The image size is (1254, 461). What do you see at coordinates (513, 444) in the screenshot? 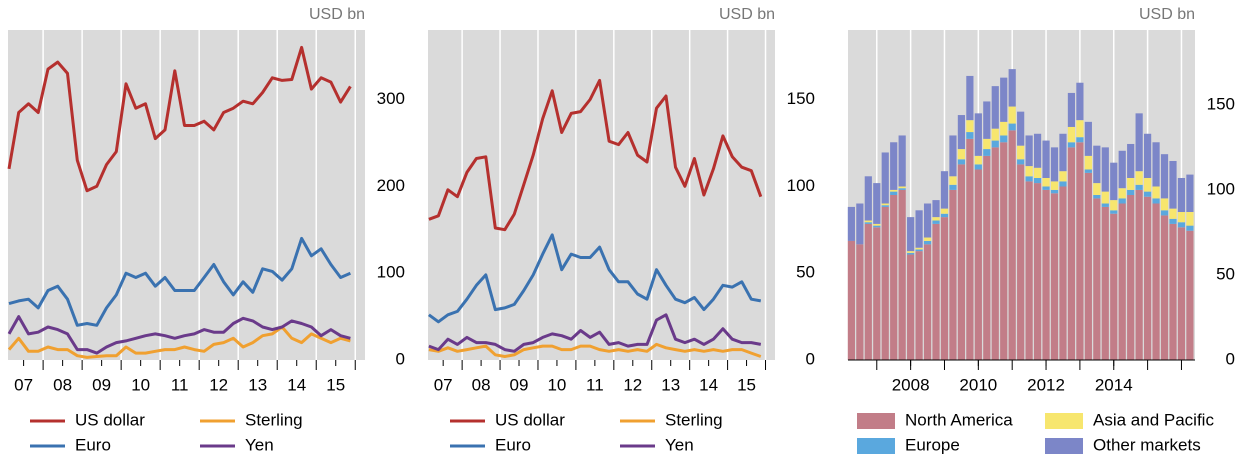
I see `legend-label: Euro` at bounding box center [513, 444].